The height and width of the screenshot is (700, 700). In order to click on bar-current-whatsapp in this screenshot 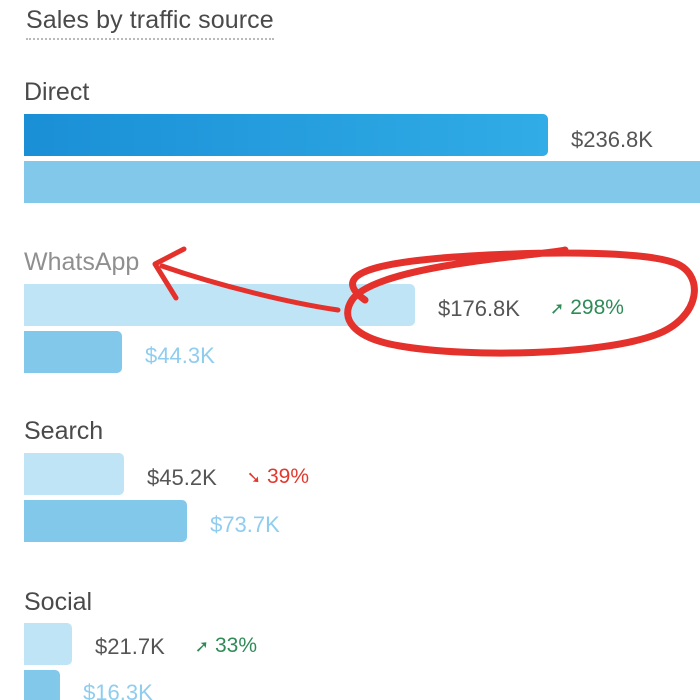, I will do `click(219, 305)`.